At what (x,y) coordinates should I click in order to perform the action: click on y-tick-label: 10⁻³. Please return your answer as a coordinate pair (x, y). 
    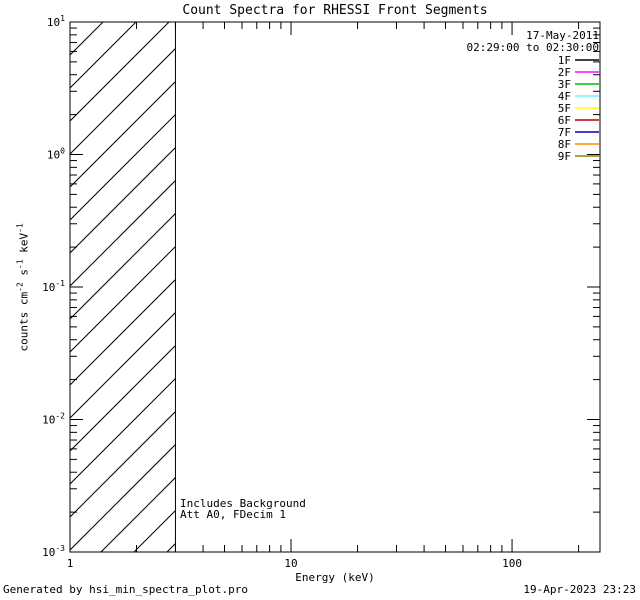
    Looking at the image, I should click on (53, 551).